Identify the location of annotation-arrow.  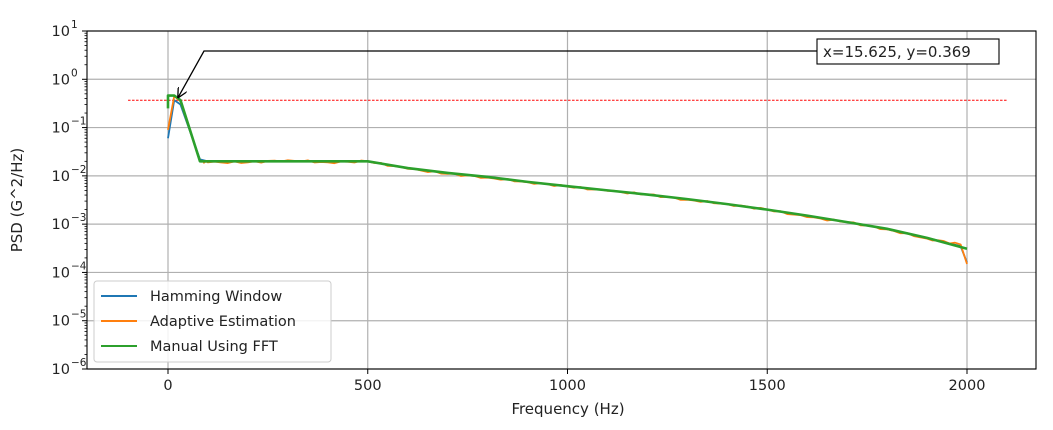
(497, 73).